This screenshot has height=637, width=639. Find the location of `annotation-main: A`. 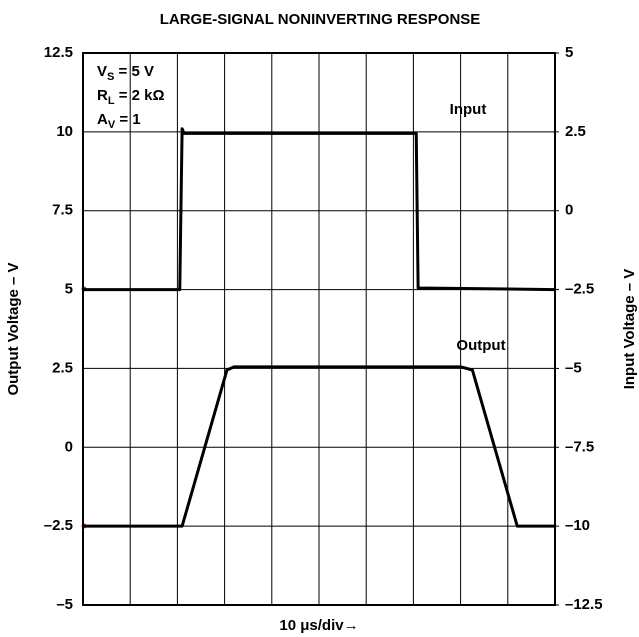

annotation-main: A is located at coordinates (102, 119).